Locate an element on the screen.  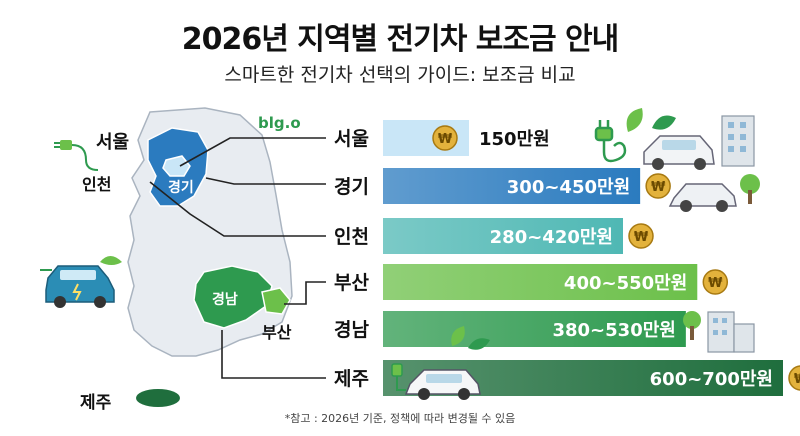
category-label-busan: 부산 is located at coordinates (351, 283).